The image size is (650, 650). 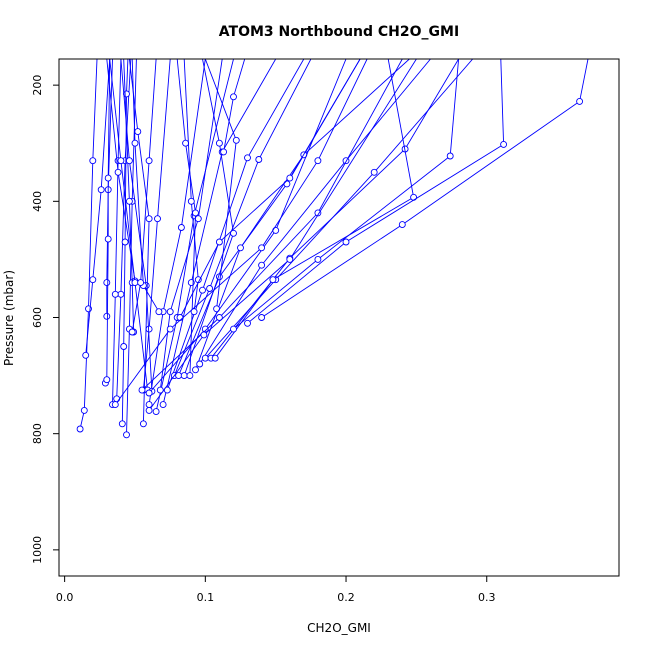 I want to click on y-tick-label: 800, so click(x=37, y=433).